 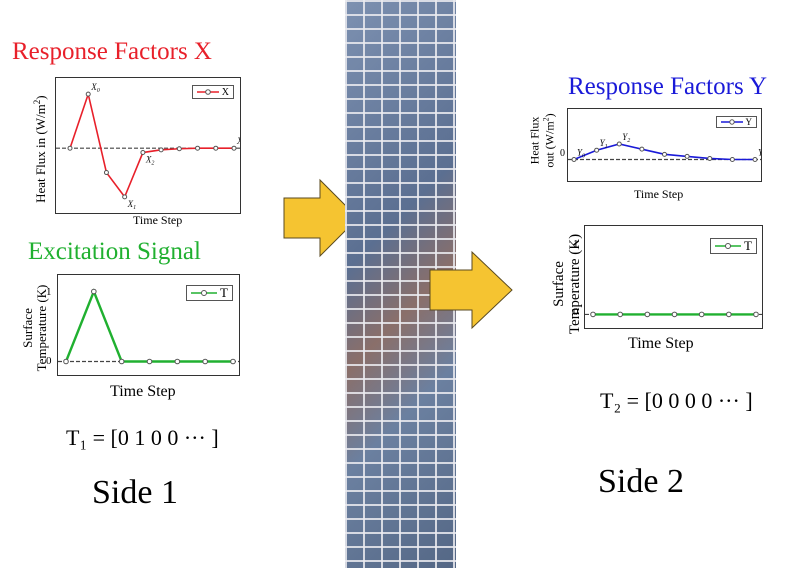 I want to click on response-x-plot: X0 X1 X2 Xn X, so click(x=148, y=145).